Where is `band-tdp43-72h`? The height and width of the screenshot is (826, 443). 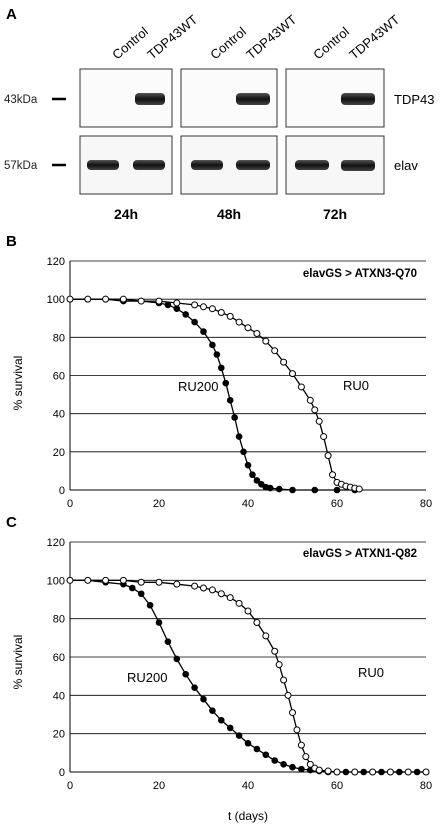 band-tdp43-72h is located at coordinates (358, 99).